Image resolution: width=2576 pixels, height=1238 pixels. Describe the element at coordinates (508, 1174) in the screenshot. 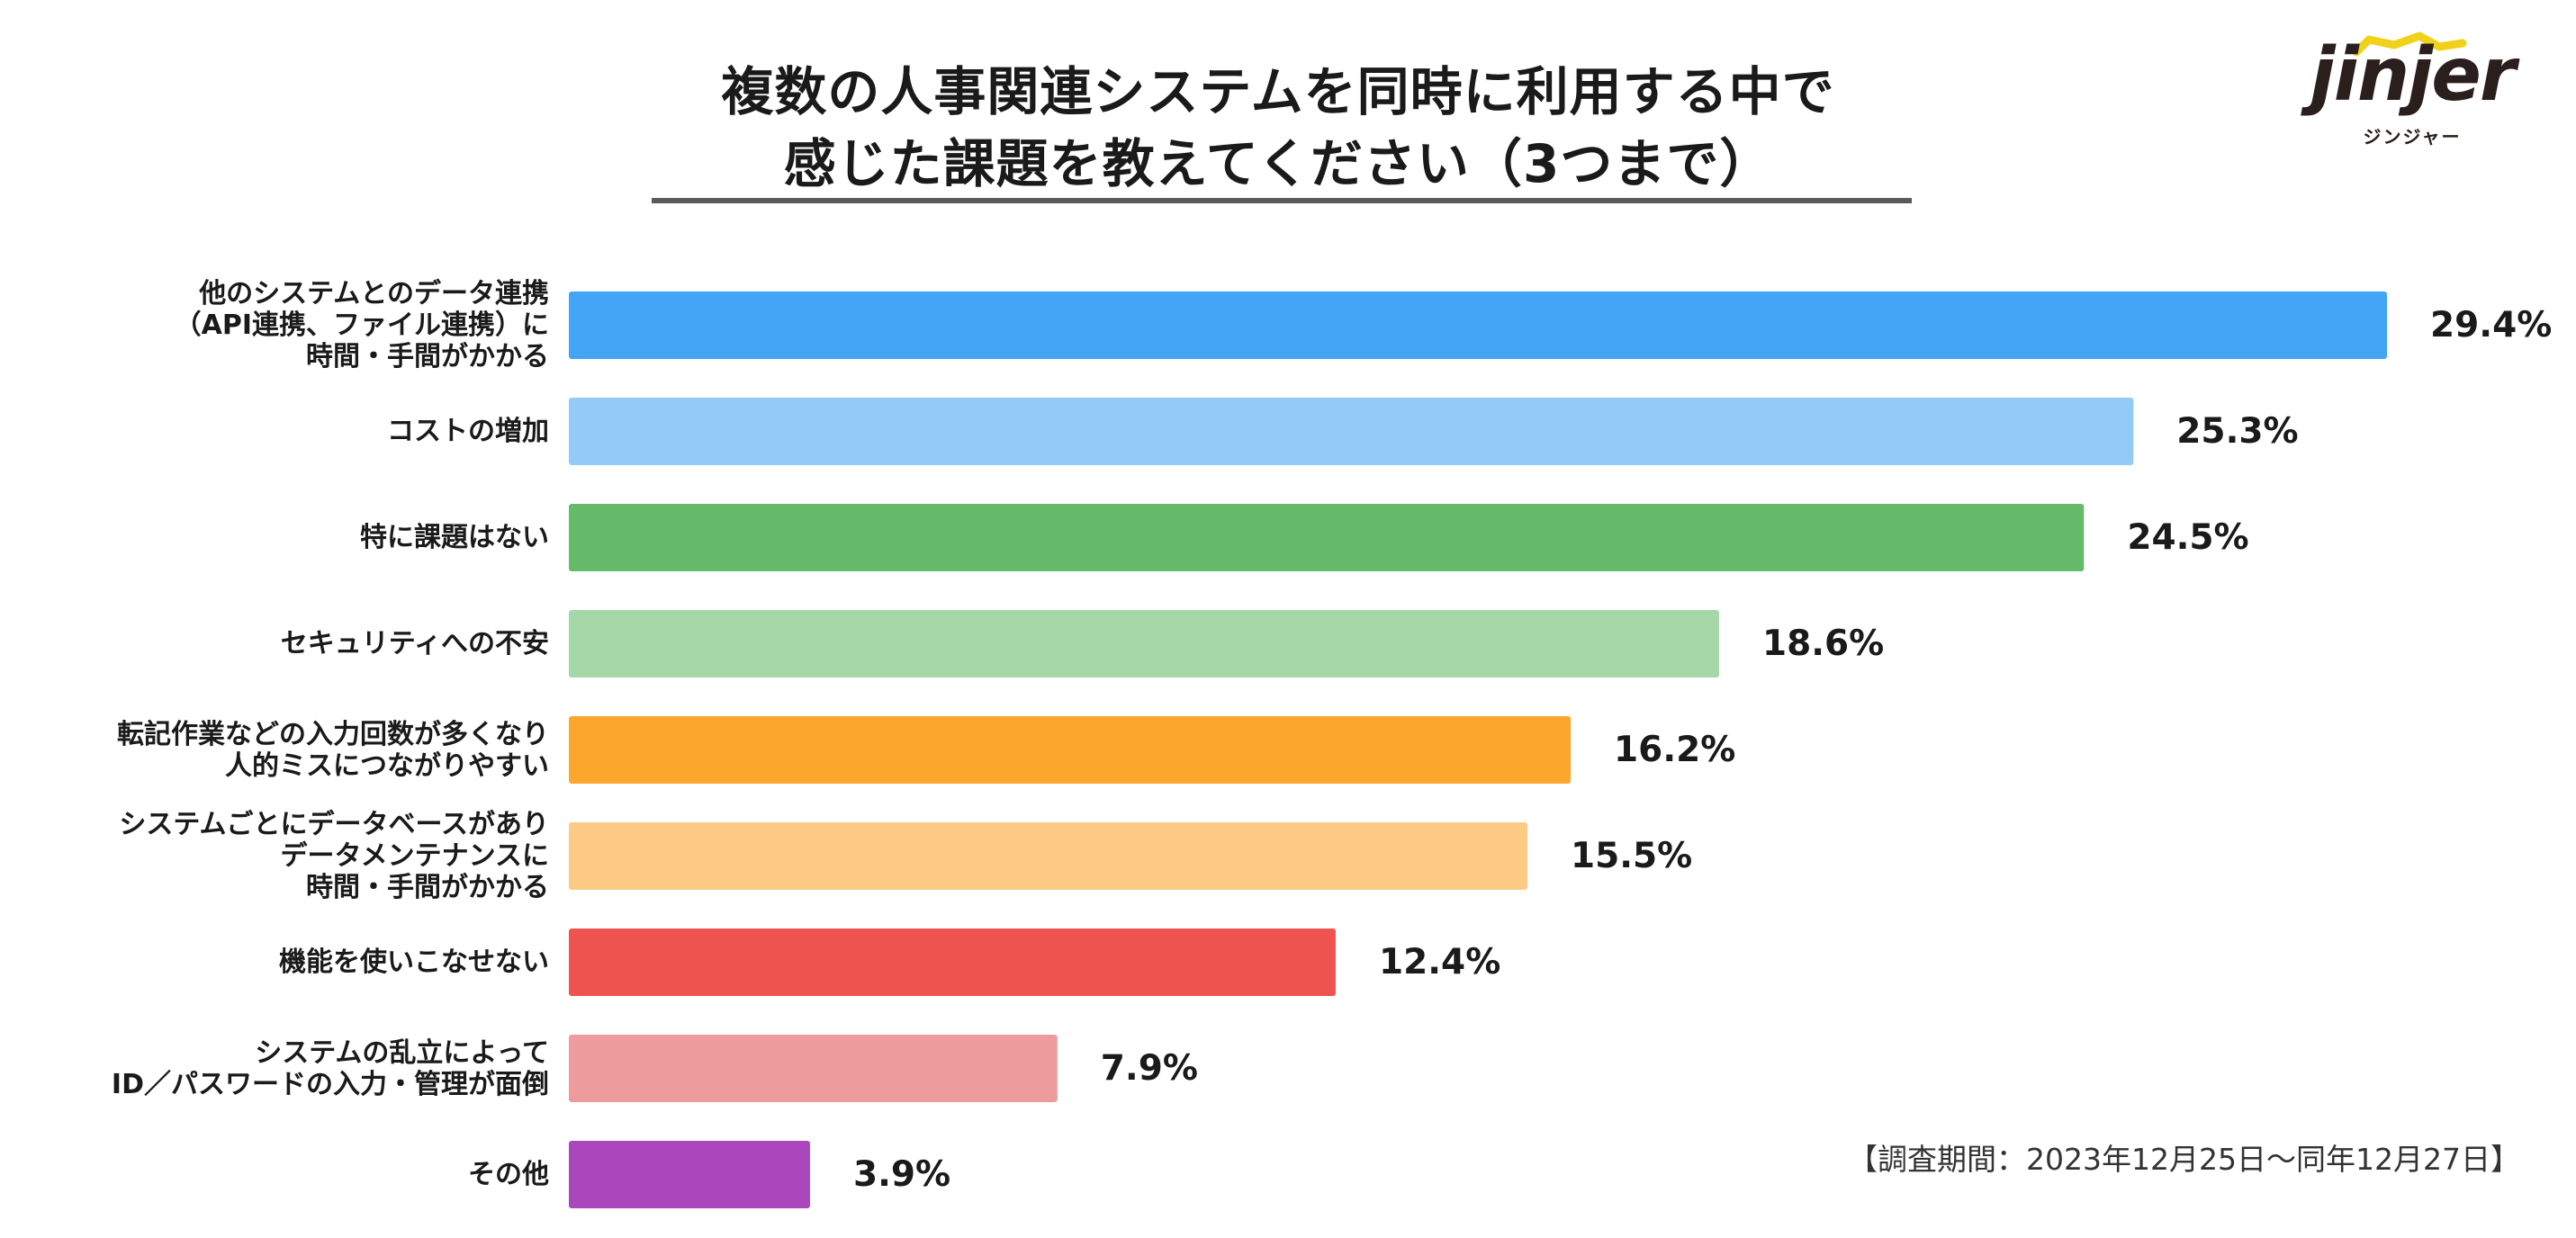

I see `category-label-9: その他` at that location.